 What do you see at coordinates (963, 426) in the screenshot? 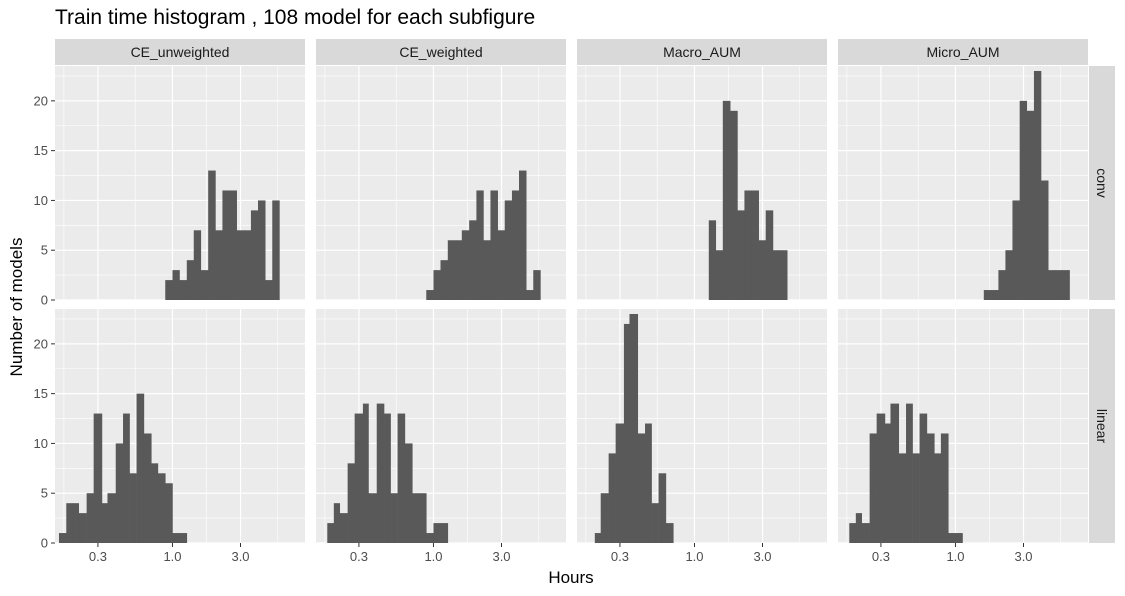
I see `panel-linear-micro-aum` at bounding box center [963, 426].